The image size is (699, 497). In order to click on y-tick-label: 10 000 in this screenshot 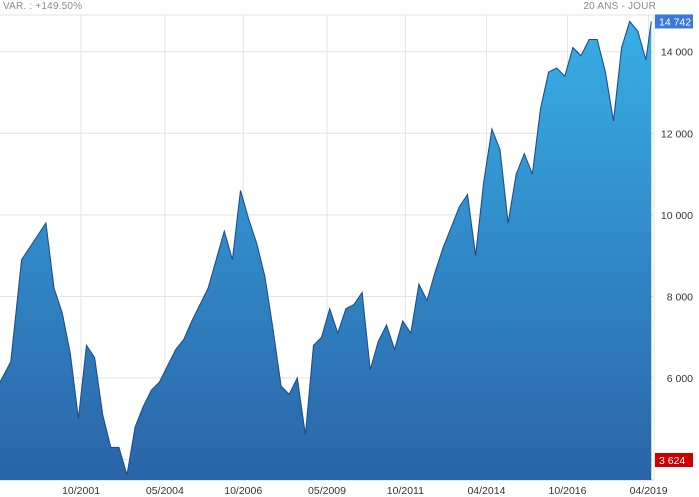, I will do `click(677, 216)`.